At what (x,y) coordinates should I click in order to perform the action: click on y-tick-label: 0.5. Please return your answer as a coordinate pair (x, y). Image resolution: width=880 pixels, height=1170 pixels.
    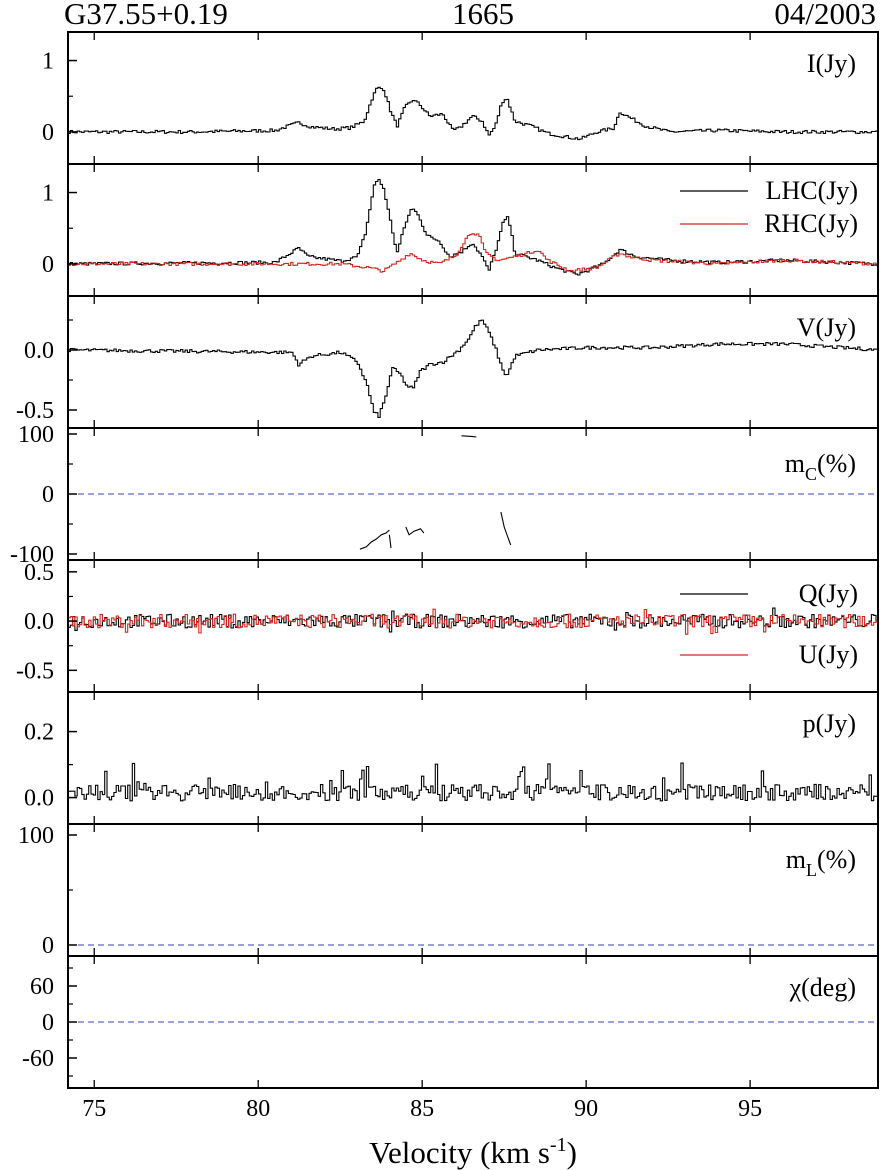
    Looking at the image, I should click on (39, 573).